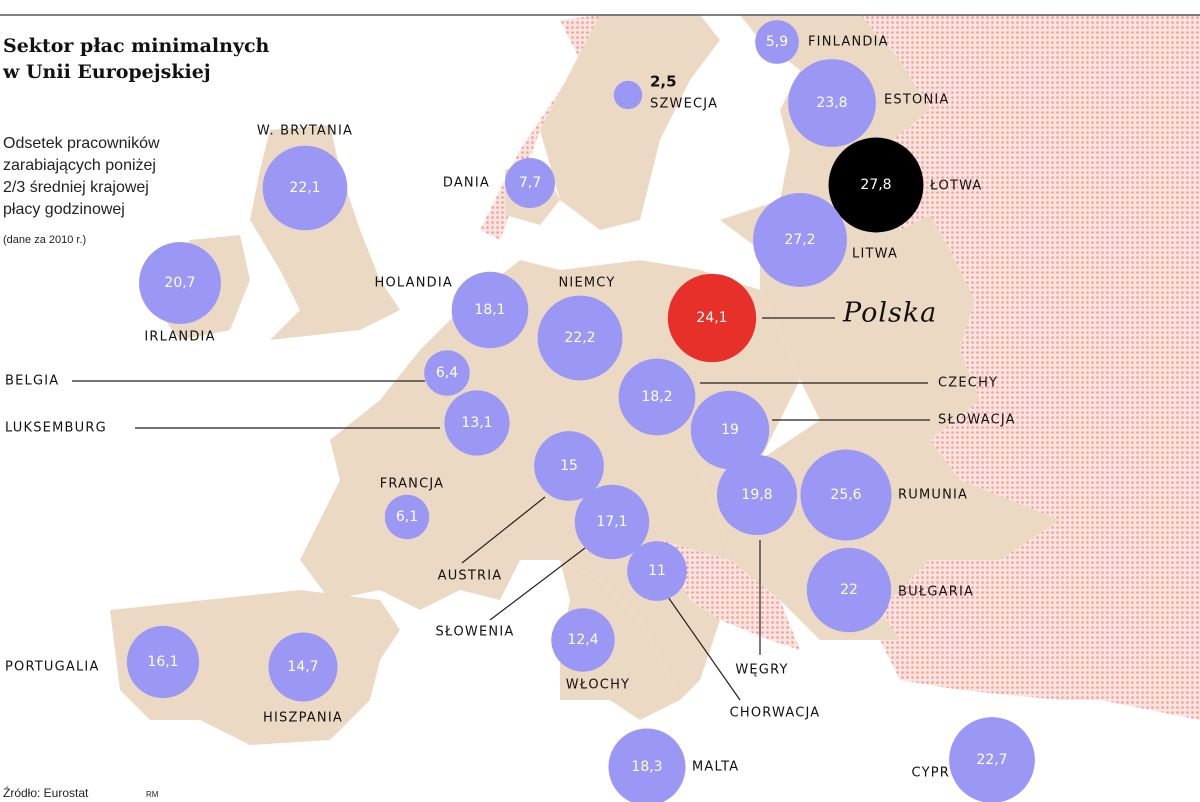 This screenshot has height=802, width=1200. I want to click on value-label: 24,1, so click(711, 318).